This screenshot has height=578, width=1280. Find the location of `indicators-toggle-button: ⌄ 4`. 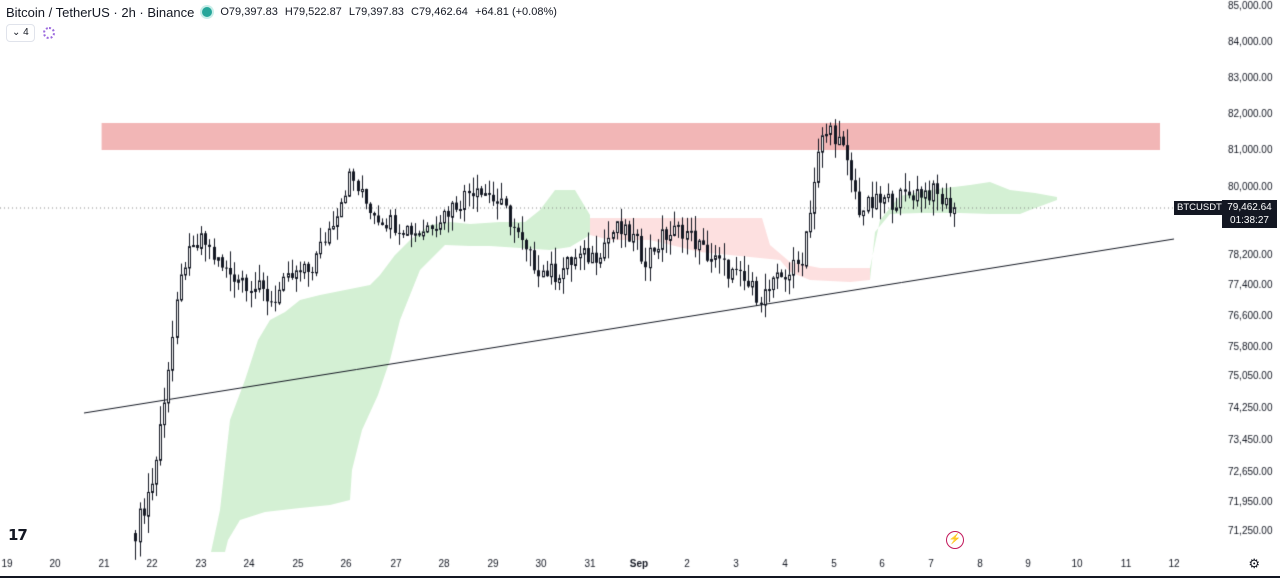

indicators-toggle-button: ⌄ 4 is located at coordinates (20, 33).